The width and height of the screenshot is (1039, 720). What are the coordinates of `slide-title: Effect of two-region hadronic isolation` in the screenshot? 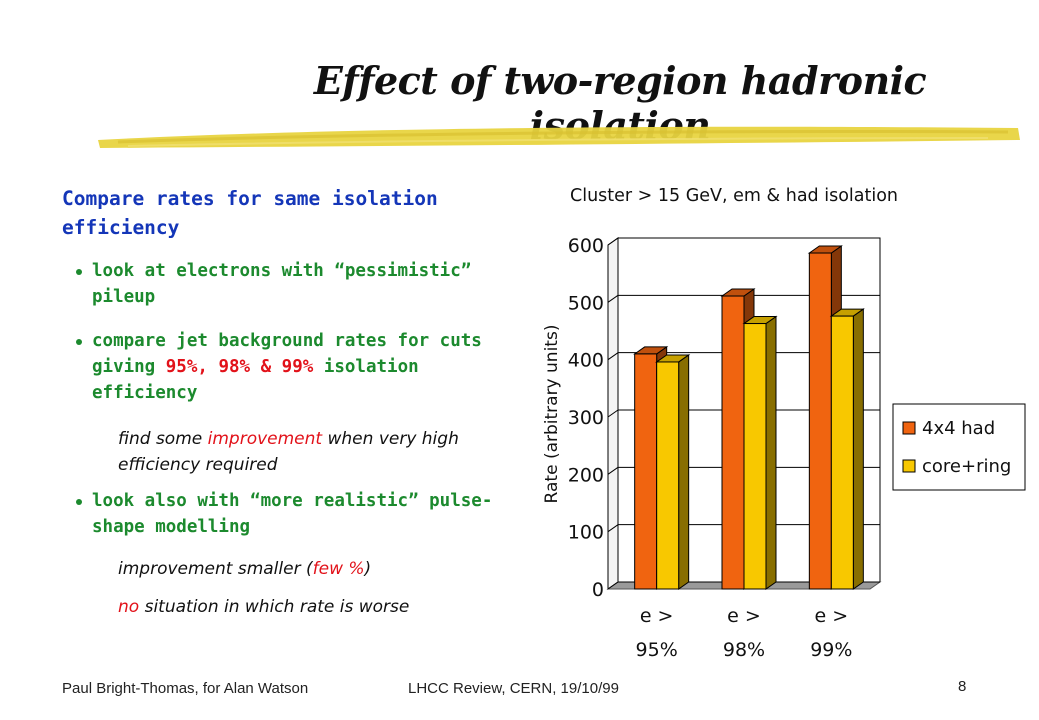 It's located at (620, 103).